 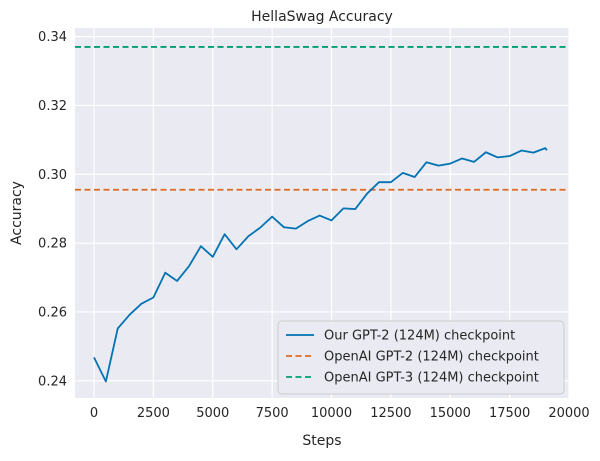 I want to click on x-tick-label: 7500, so click(x=272, y=413).